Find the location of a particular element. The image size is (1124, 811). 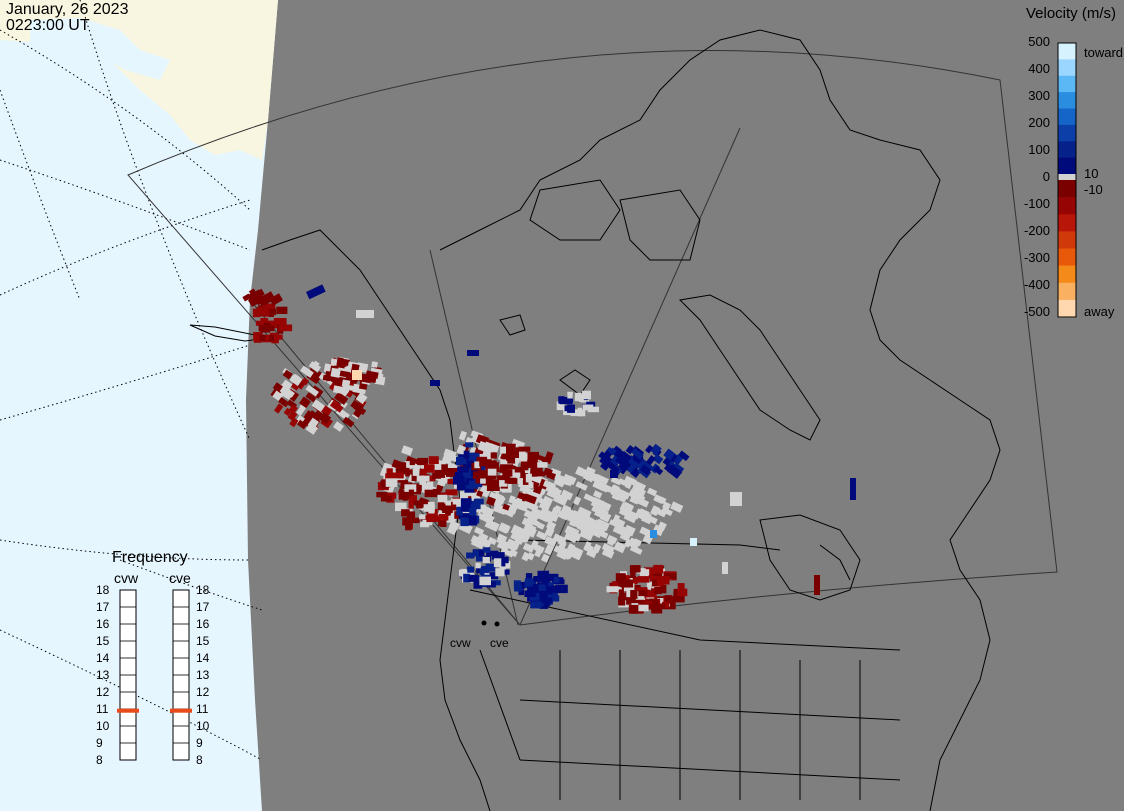

velocity-tick-label: -400 is located at coordinates (1036, 284).